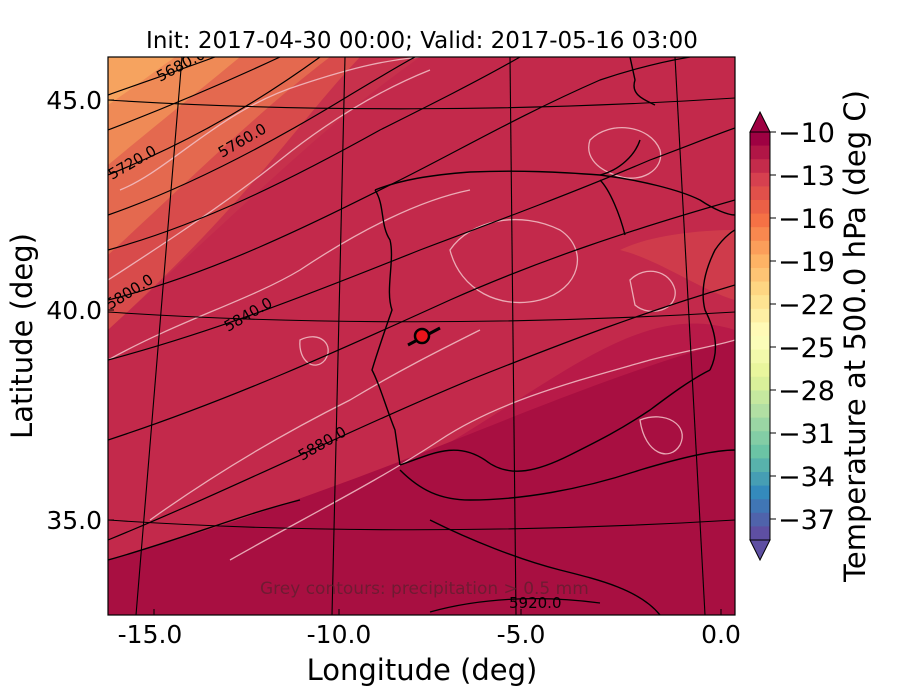 This screenshot has height=700, width=900. I want to click on x-tick-label: -10.0, so click(339, 634).